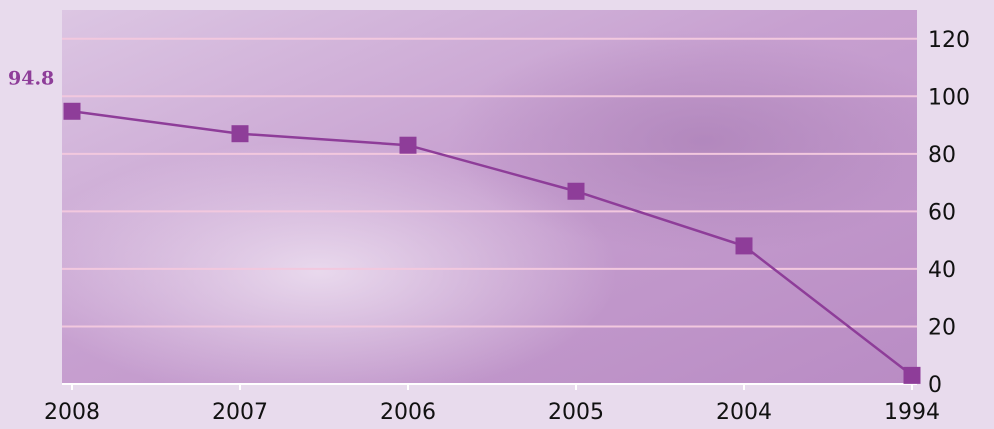 This screenshot has width=994, height=429. Describe the element at coordinates (492, 412) in the screenshot. I see `x-tick-labels: 2008 2007 2006 2005 2004 1994` at that location.